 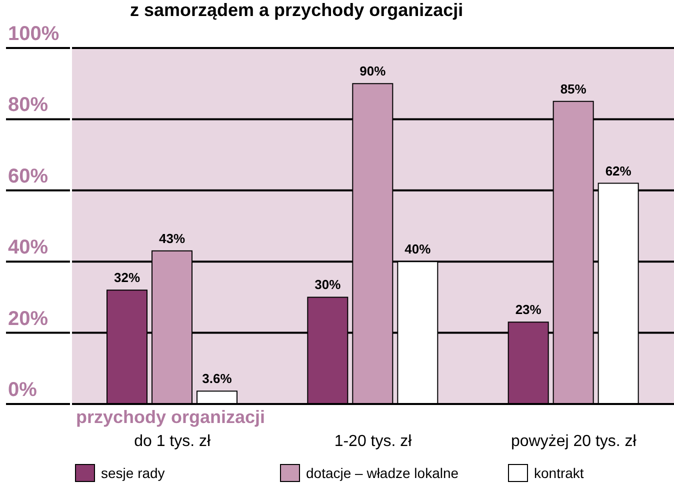 I want to click on data-label: 43%, so click(x=172, y=238).